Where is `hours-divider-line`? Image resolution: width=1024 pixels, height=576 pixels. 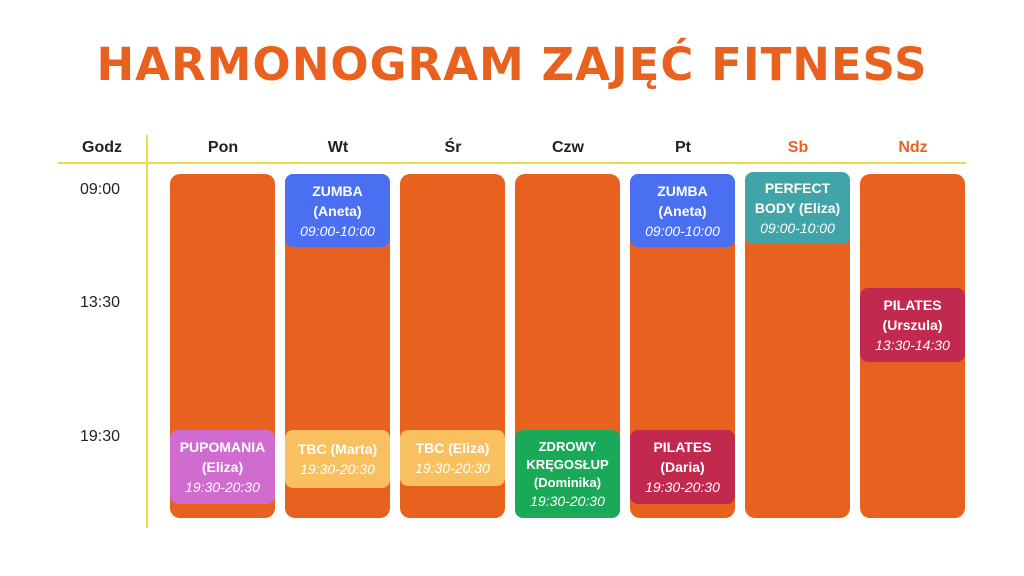 hours-divider-line is located at coordinates (147, 331).